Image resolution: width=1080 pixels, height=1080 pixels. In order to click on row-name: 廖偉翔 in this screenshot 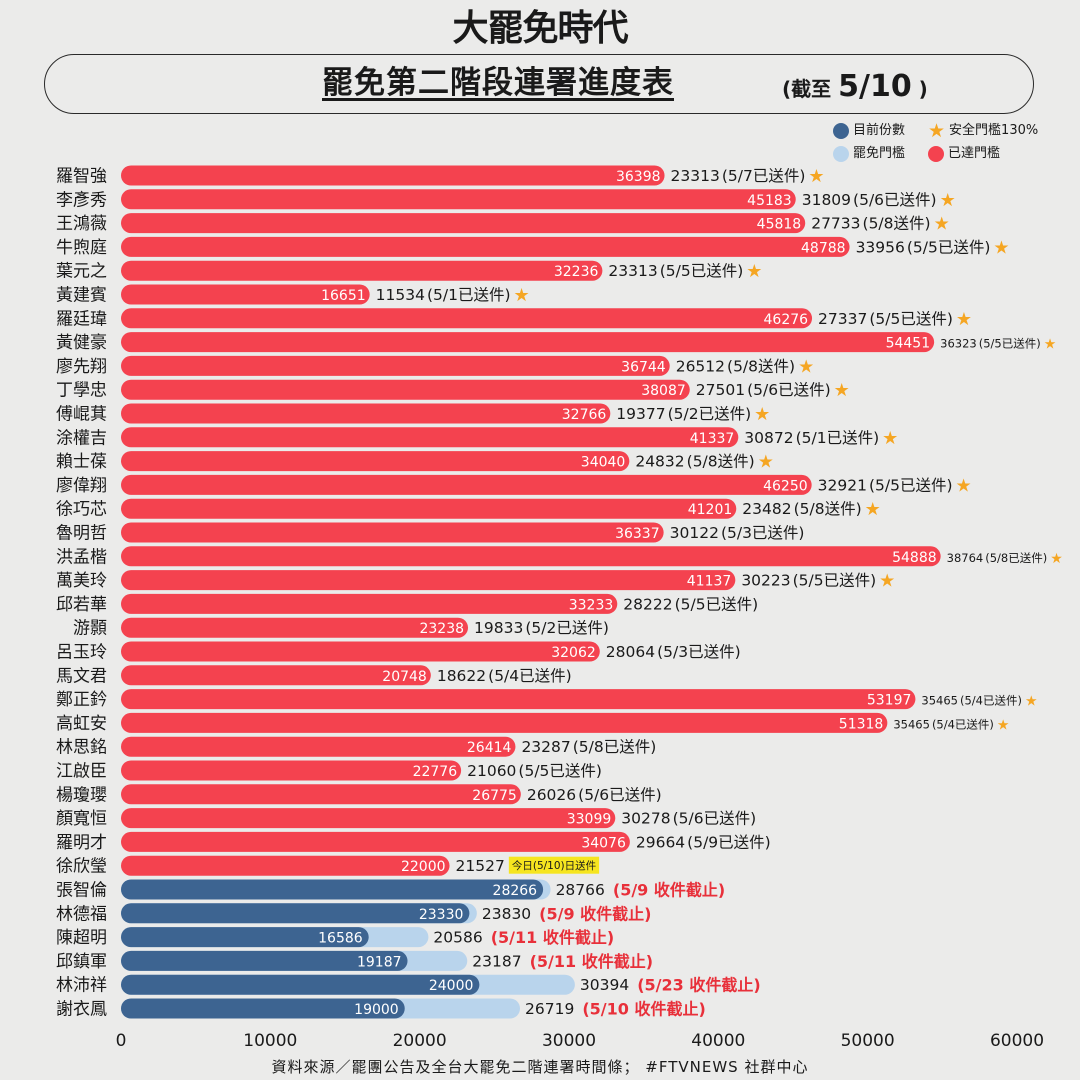, I will do `click(81, 486)`.